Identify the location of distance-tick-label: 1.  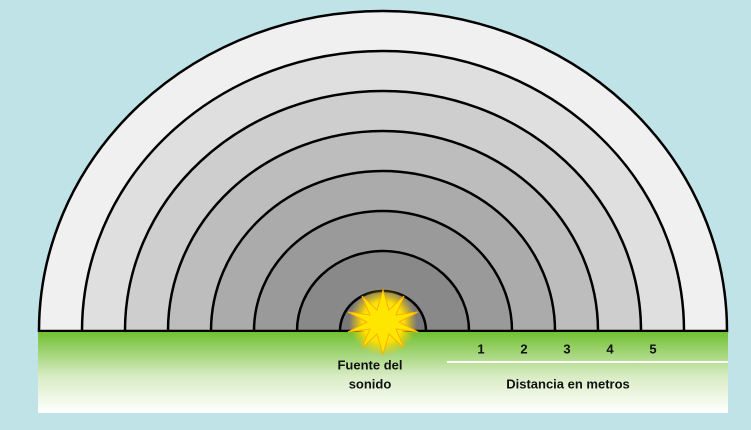
(480, 348).